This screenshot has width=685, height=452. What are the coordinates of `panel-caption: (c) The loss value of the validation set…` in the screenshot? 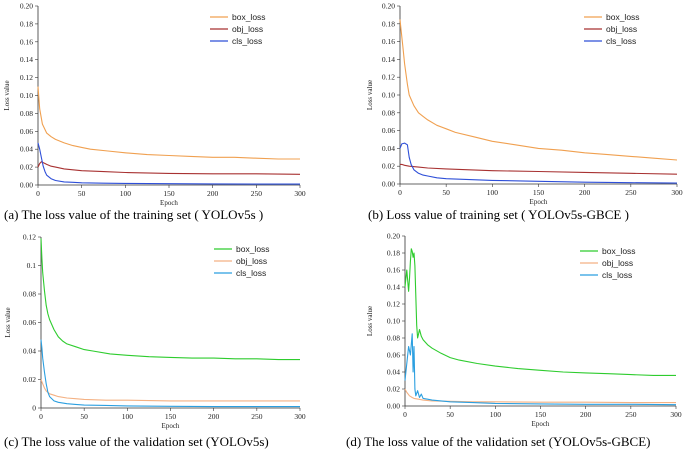 It's located at (136, 441).